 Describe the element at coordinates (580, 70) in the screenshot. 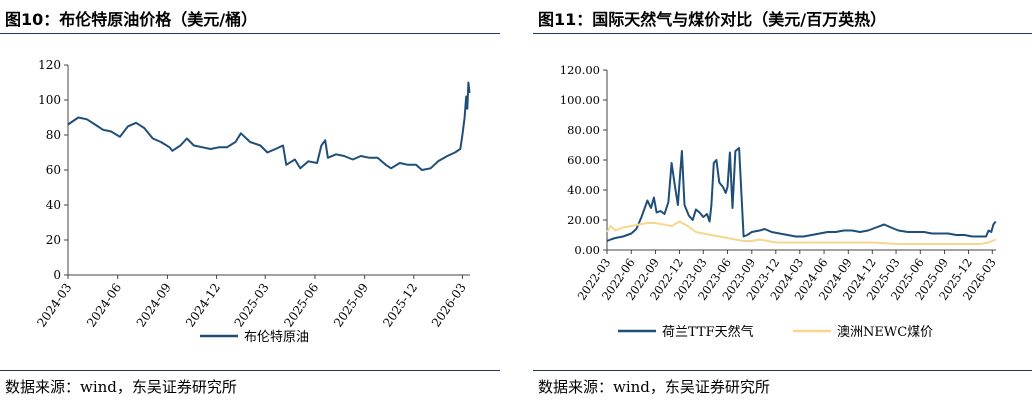

I see `y-tick-label: 120.00` at that location.